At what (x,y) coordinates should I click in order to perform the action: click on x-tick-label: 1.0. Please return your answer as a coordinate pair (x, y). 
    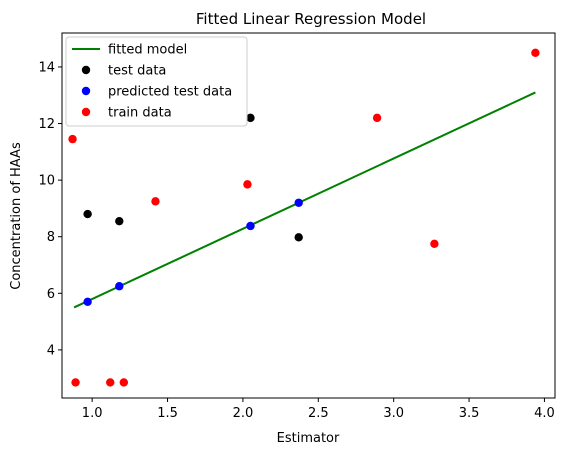
    Looking at the image, I should click on (92, 413).